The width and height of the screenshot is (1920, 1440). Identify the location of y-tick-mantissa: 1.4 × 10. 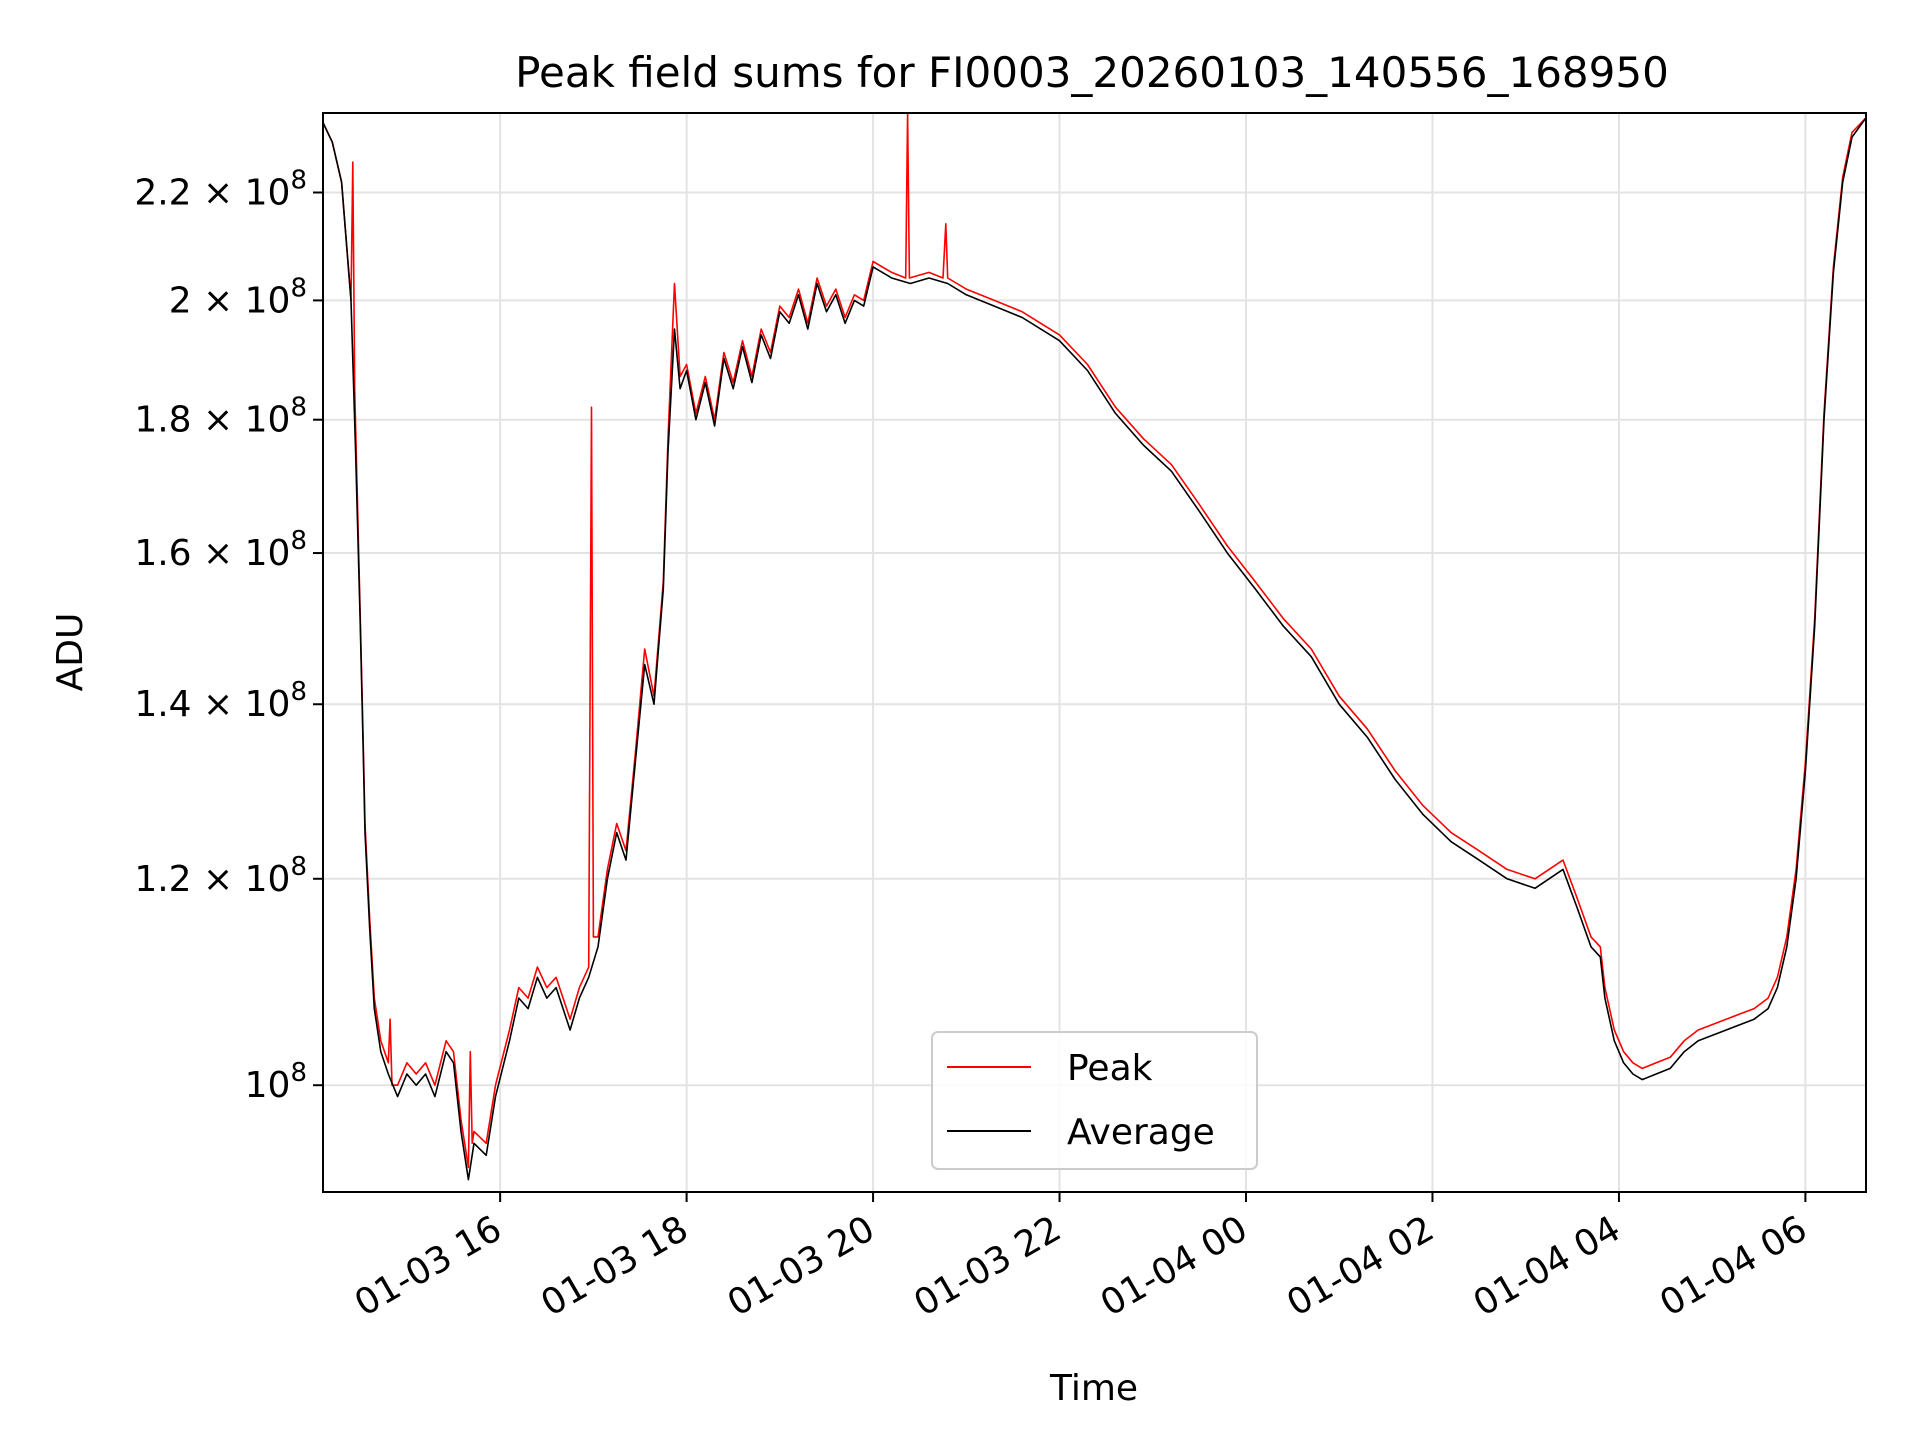
(212, 704).